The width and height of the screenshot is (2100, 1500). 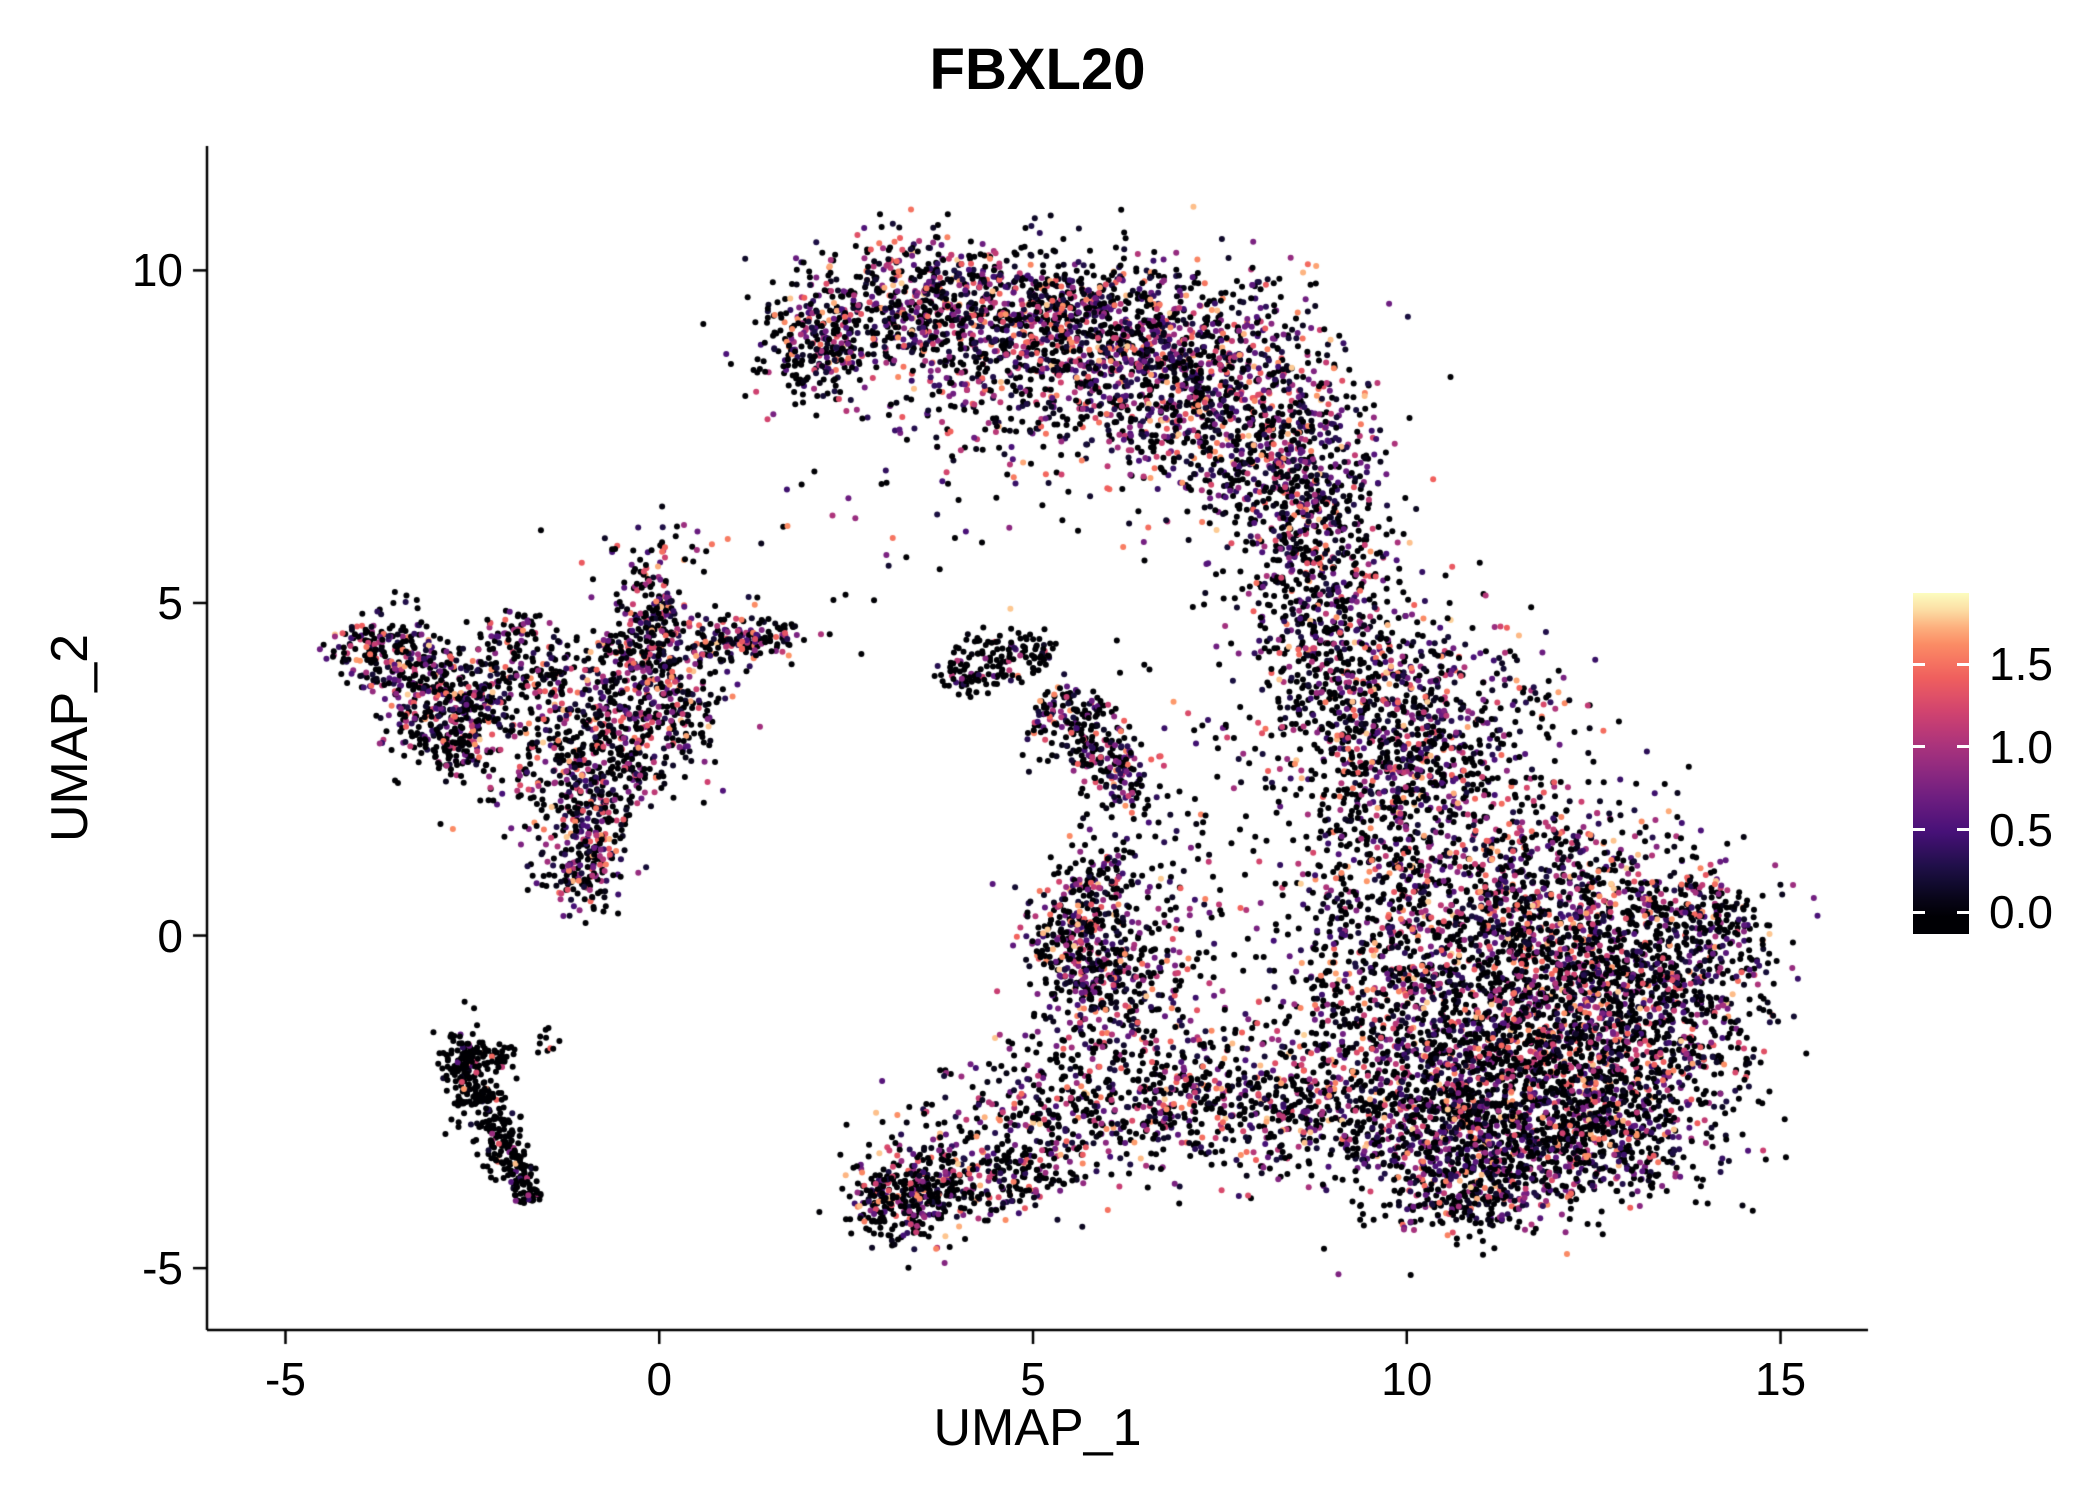 What do you see at coordinates (2021, 912) in the screenshot?
I see `colorbar-label-0: 0.0` at bounding box center [2021, 912].